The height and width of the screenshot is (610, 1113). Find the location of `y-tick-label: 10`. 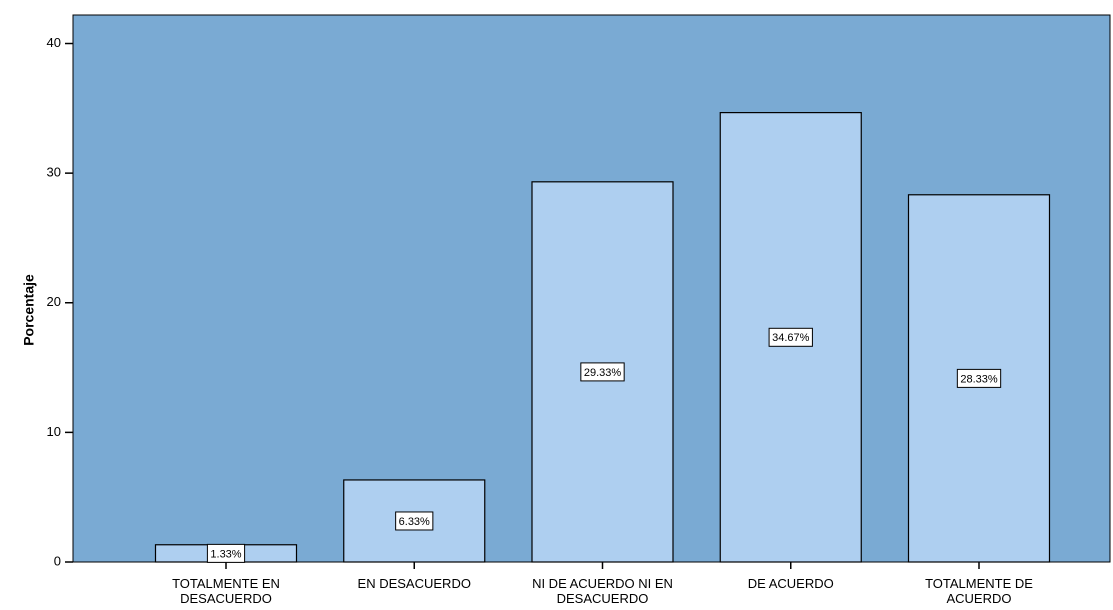

y-tick-label: 10 is located at coordinates (54, 431).